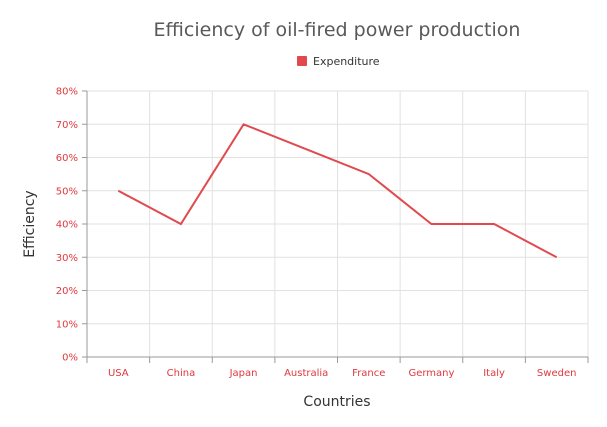 This screenshot has width=607, height=427. I want to click on y-tick-label: 40%, so click(67, 225).